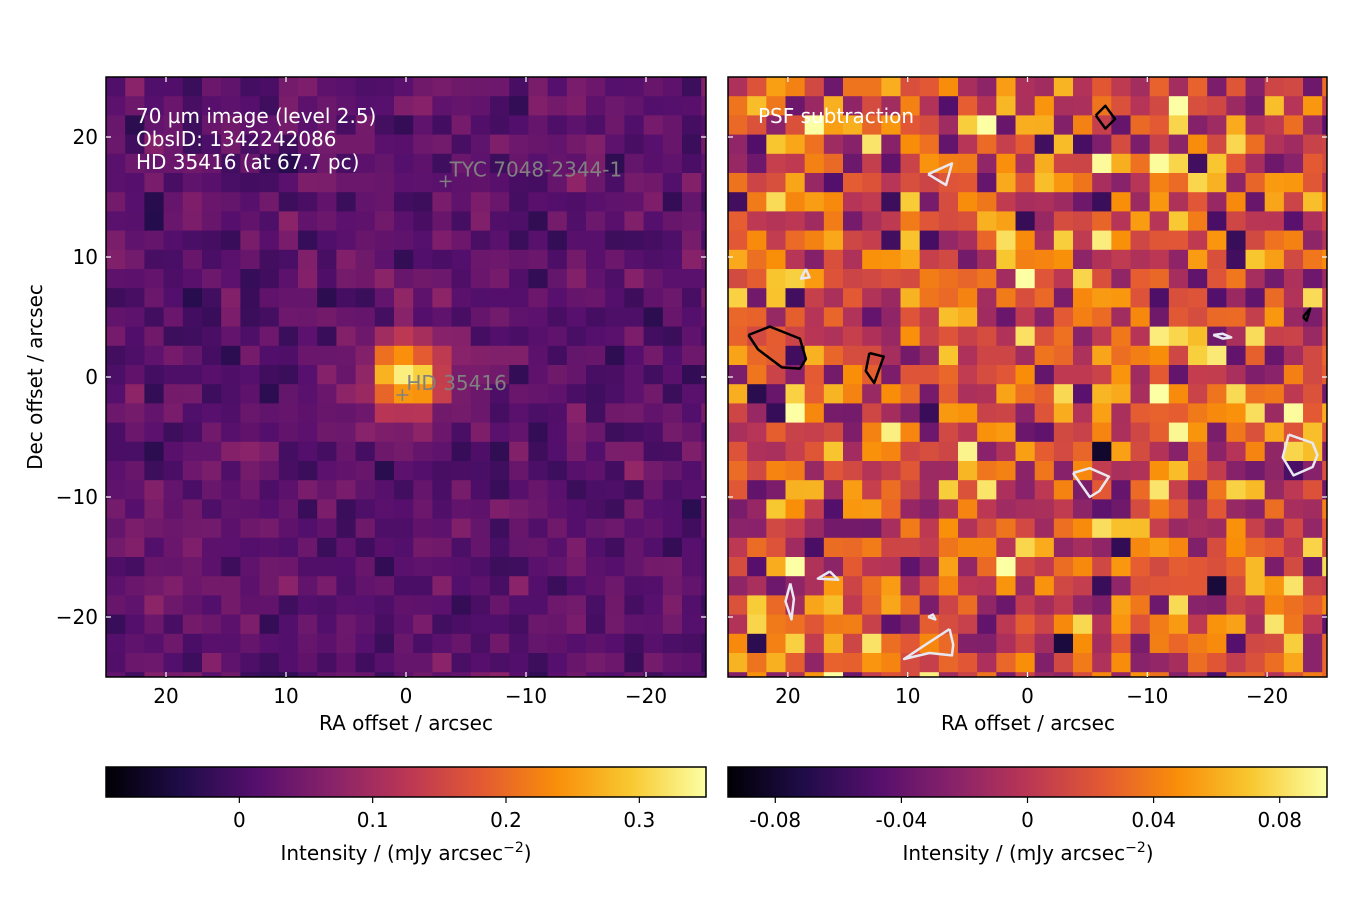  What do you see at coordinates (787, 696) in the screenshot?
I see `x-tick-label: 20` at bounding box center [787, 696].